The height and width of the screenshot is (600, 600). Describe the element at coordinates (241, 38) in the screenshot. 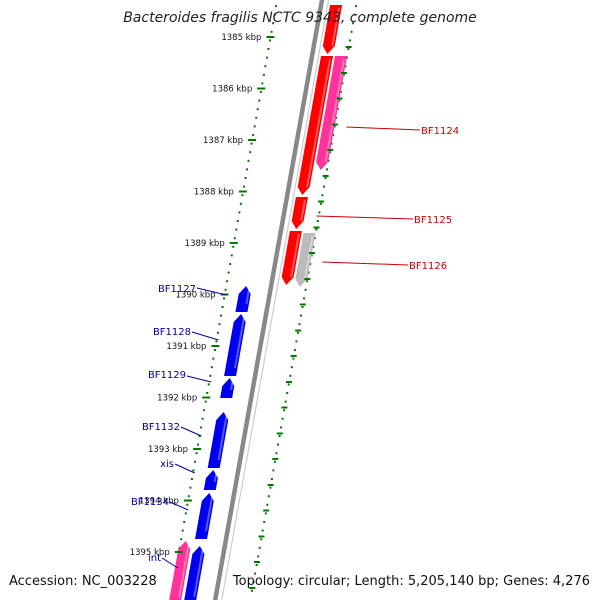

I see `ruler-tick-label: 1385 kbp` at that location.